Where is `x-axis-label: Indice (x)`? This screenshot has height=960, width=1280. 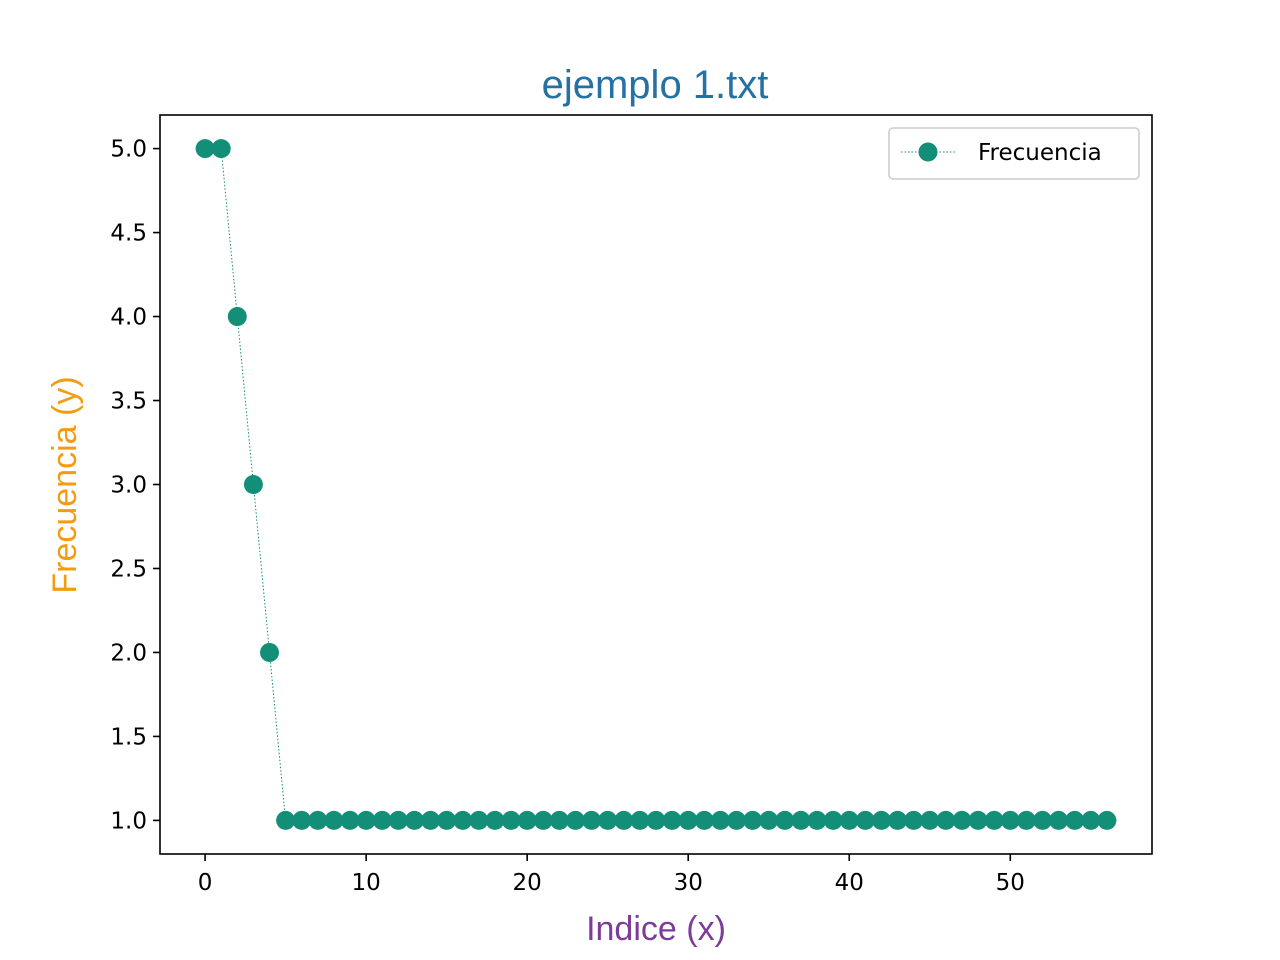
x-axis-label: Indice (x) is located at coordinates (656, 929).